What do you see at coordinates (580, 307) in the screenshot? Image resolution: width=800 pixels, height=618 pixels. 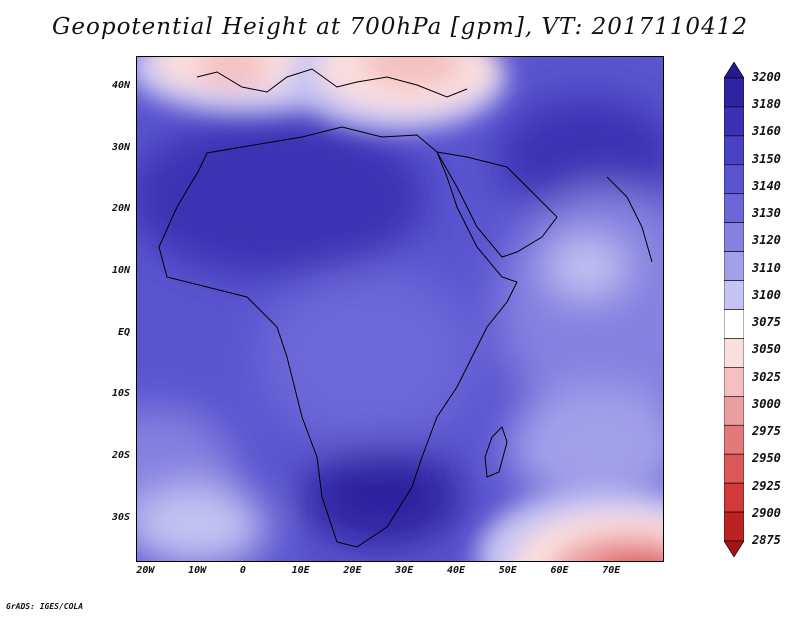 I see `field-indian-ocean` at bounding box center [580, 307].